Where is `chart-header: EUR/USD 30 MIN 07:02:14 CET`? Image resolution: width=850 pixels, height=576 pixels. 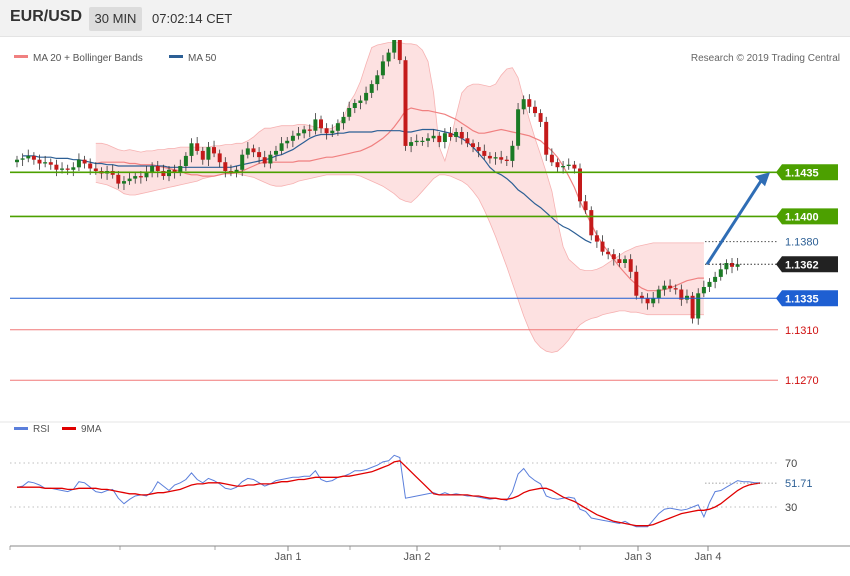
chart-header: EUR/USD 30 MIN 07:02:14 CET is located at coordinates (425, 18).